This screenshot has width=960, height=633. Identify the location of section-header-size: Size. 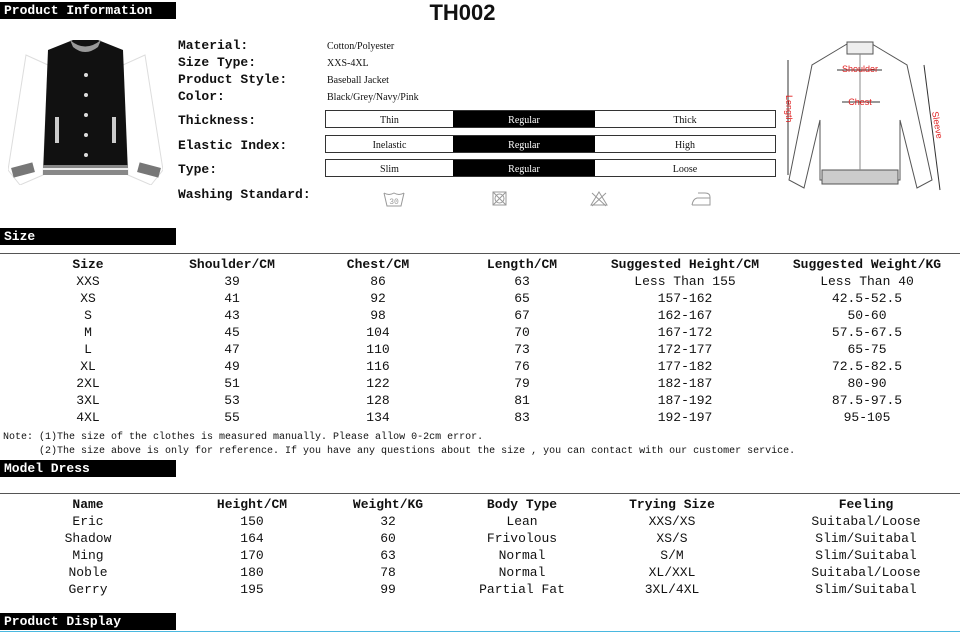
(88, 236).